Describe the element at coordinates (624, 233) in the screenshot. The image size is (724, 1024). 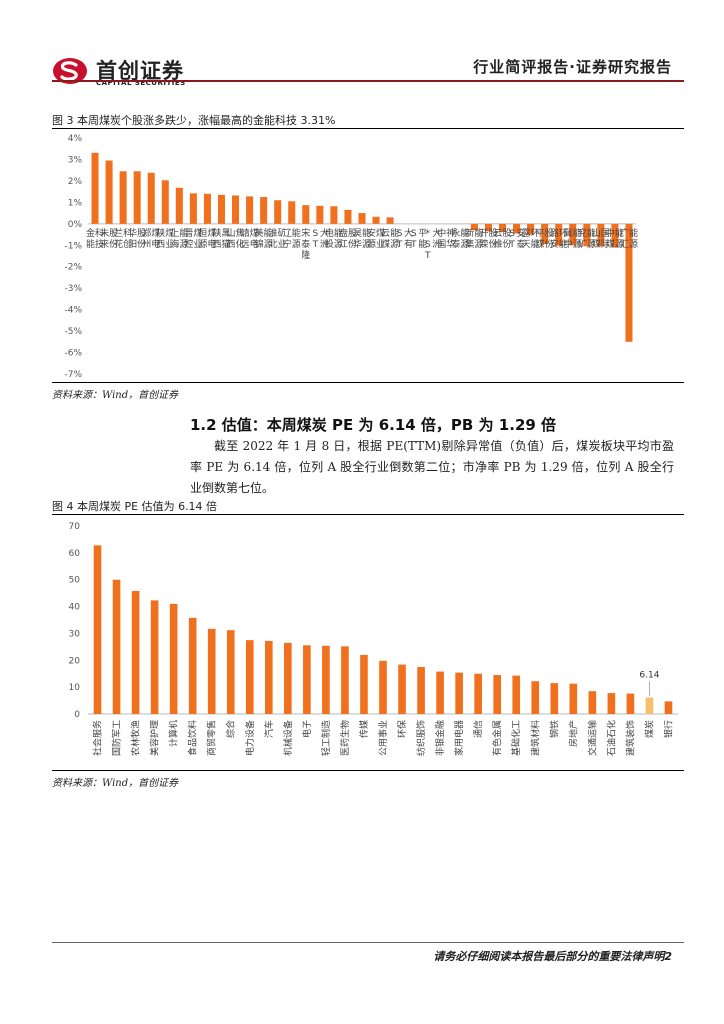
I see `svg-text: 广` at that location.